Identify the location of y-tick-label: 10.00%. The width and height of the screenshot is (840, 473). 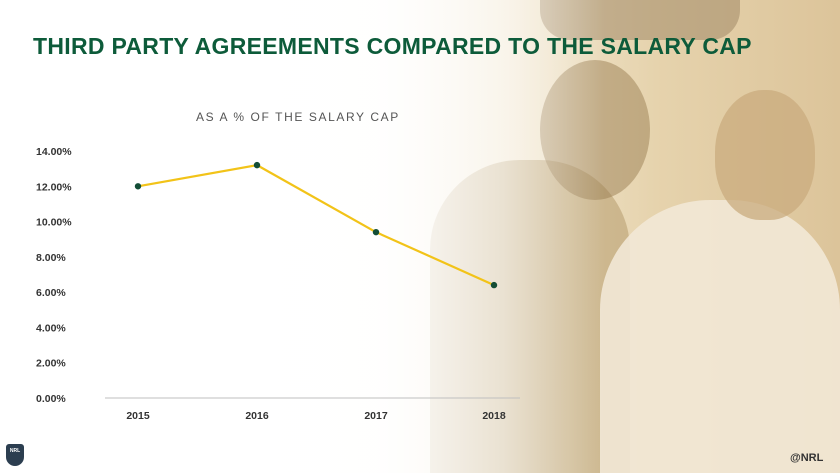
(54, 223).